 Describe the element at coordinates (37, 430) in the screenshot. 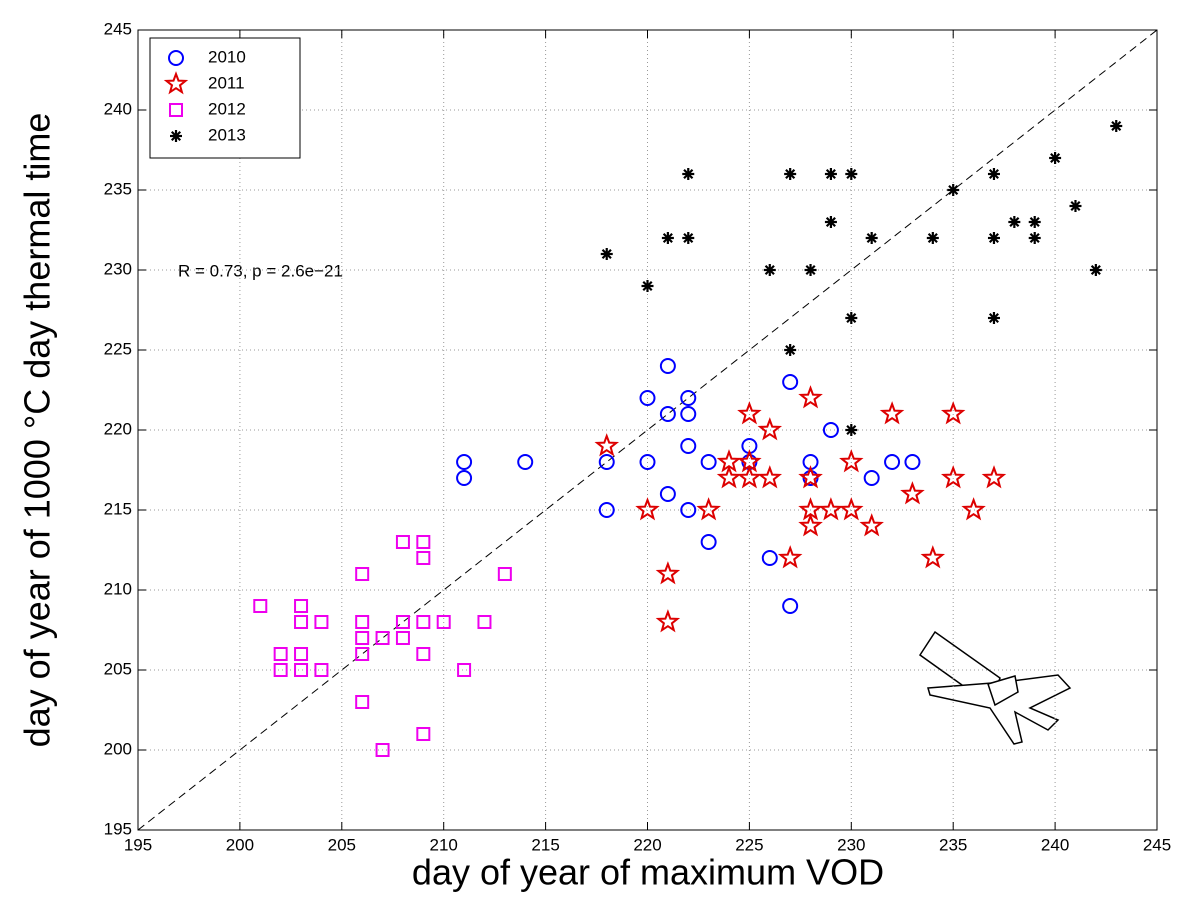

I see `y-axis-label: day of year of 1000 °C day thermal time` at that location.